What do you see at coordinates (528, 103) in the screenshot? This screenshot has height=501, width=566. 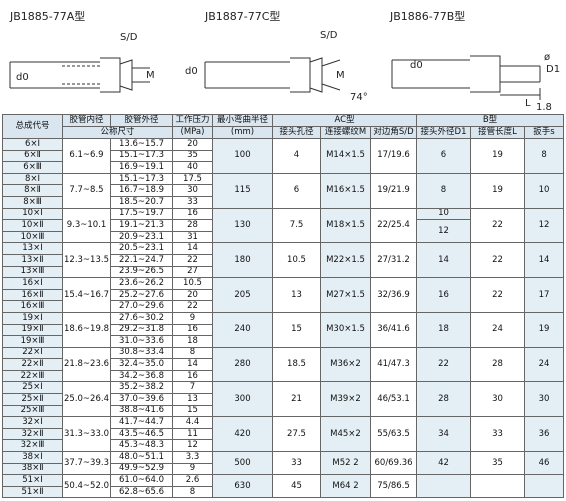 I see `dimension-label: L` at bounding box center [528, 103].